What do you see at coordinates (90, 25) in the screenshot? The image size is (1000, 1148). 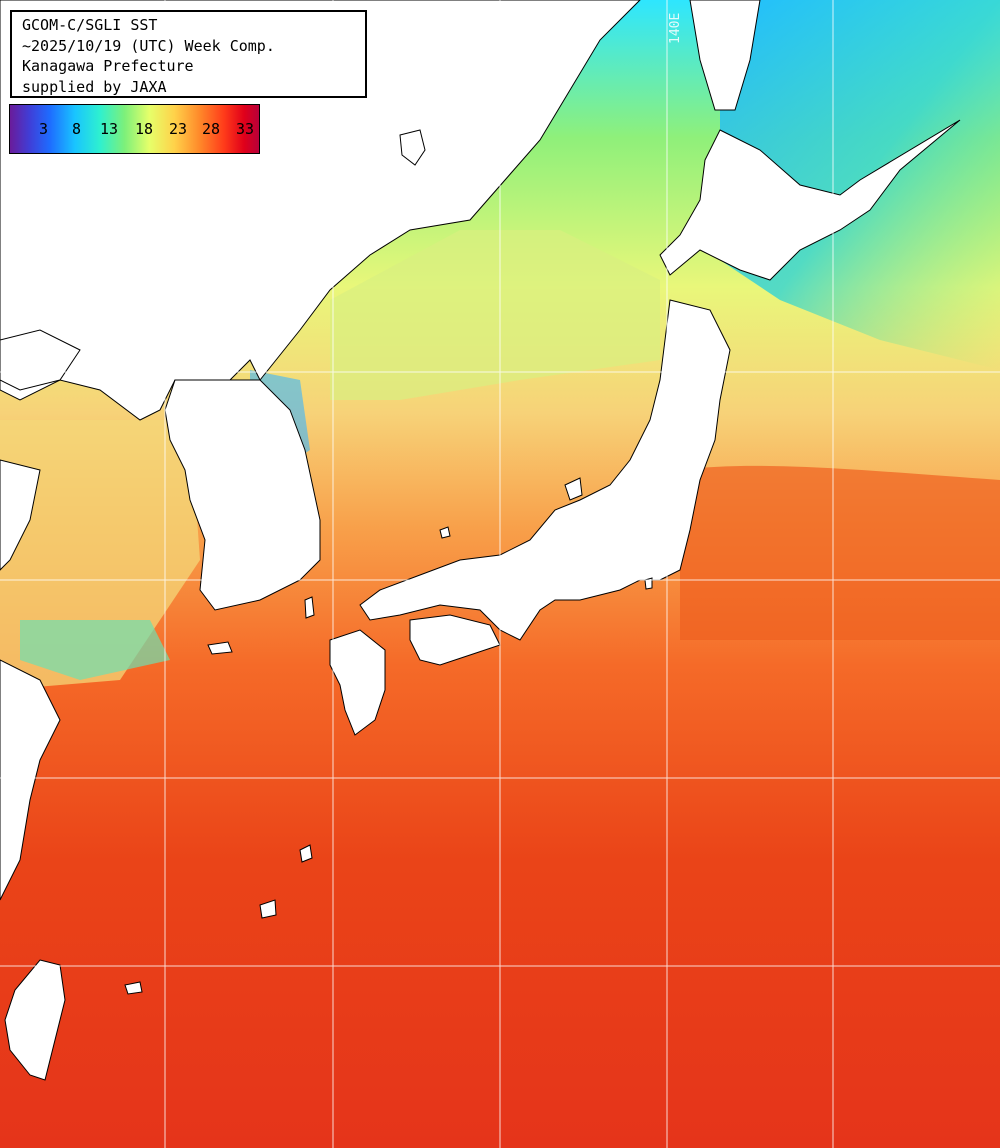 I see `title-line-1: GCOM-C/SGLI SST` at bounding box center [90, 25].